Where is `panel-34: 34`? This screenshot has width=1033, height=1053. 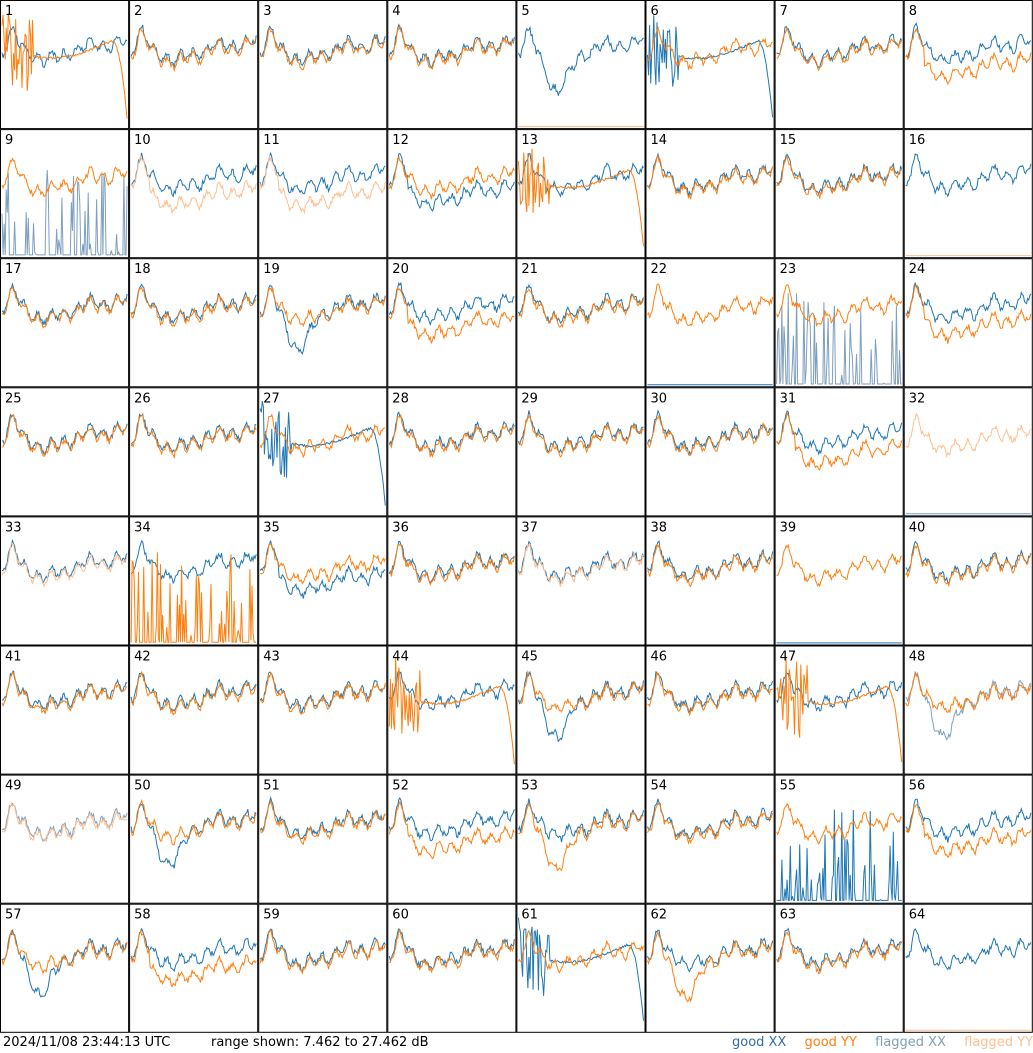
panel-34: 34 is located at coordinates (194, 581).